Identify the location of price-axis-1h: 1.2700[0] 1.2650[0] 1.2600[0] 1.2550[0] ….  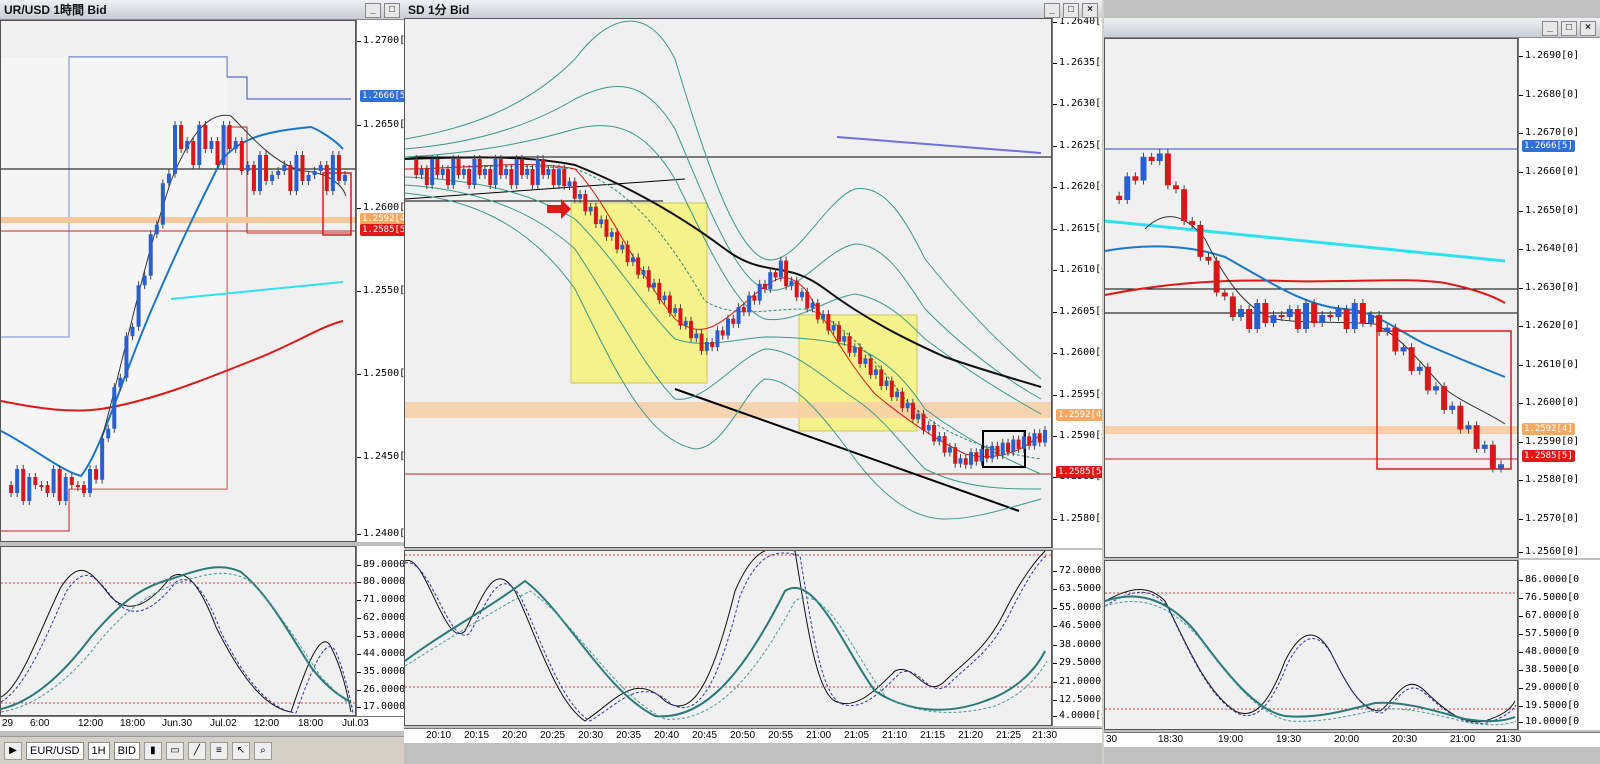
(380, 281).